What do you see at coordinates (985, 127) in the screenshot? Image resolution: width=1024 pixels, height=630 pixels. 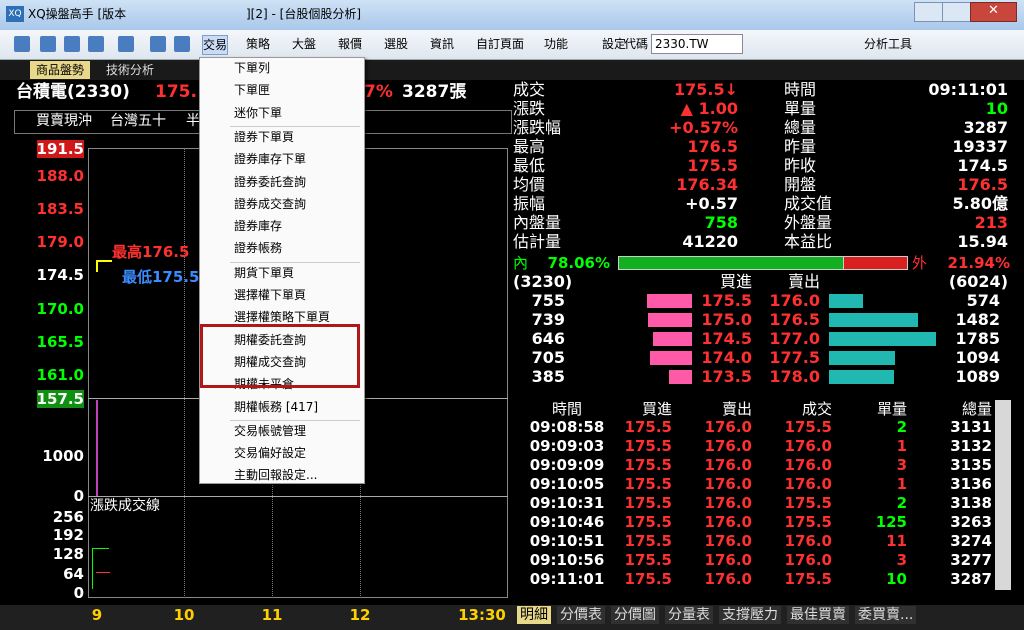 I see `quote-value: 3287` at bounding box center [985, 127].